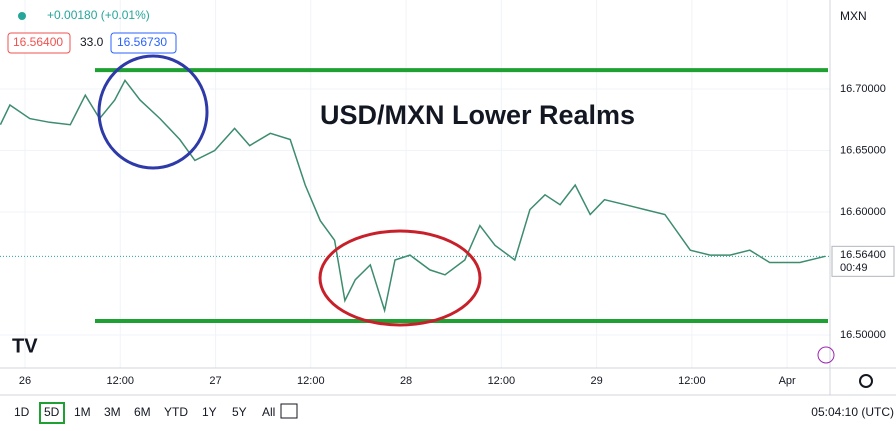 The width and height of the screenshot is (896, 431). Describe the element at coordinates (239, 412) in the screenshot. I see `range-button: 5Y` at that location.